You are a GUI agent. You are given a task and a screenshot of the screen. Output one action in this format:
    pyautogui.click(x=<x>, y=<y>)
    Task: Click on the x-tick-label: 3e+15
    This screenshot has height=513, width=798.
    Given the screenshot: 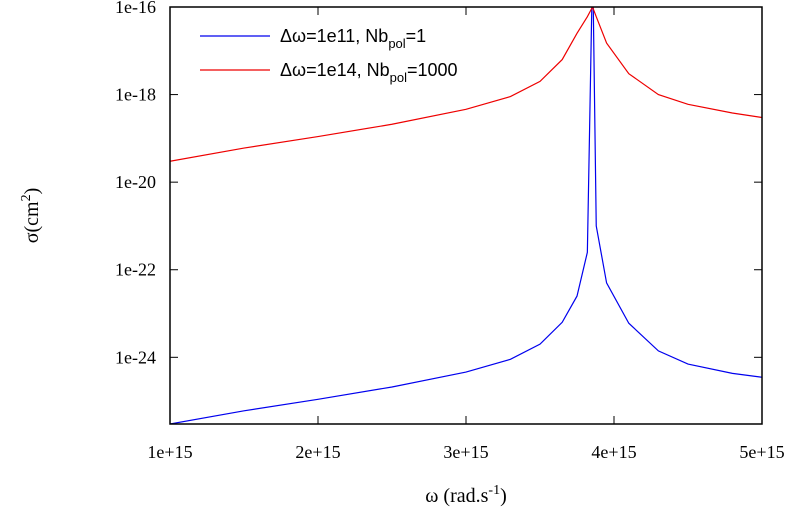 What is the action you would take?
    pyautogui.click(x=465, y=452)
    